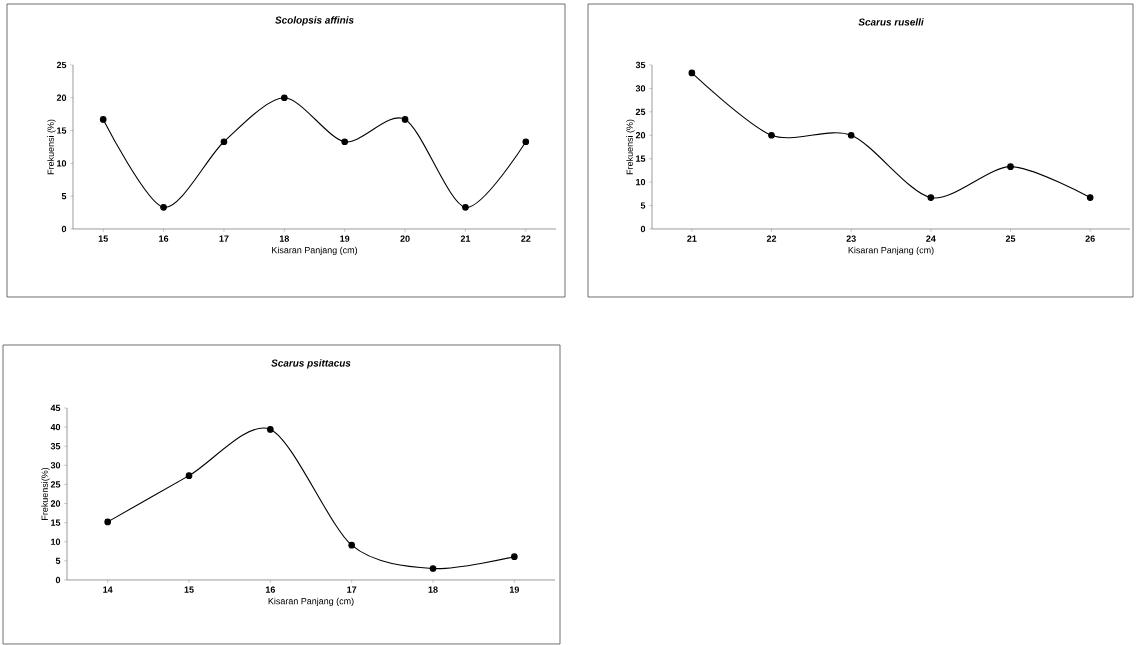 This screenshot has width=1139, height=645. Describe the element at coordinates (405, 238) in the screenshot. I see `x-tick-label: 20` at that location.